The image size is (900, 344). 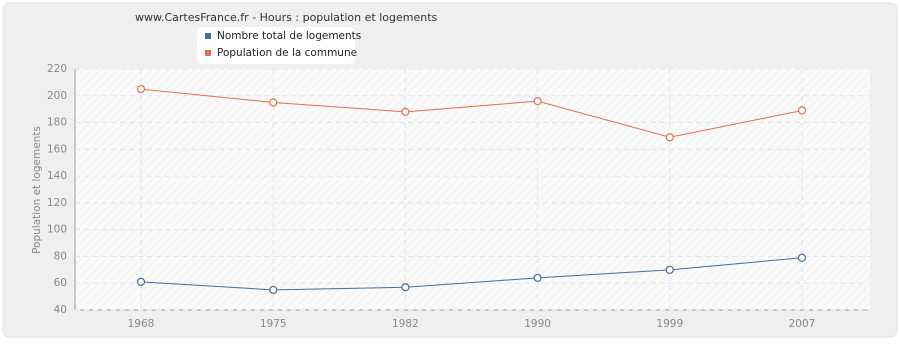 What do you see at coordinates (60, 310) in the screenshot?
I see `y-tick-label: 40` at bounding box center [60, 310].